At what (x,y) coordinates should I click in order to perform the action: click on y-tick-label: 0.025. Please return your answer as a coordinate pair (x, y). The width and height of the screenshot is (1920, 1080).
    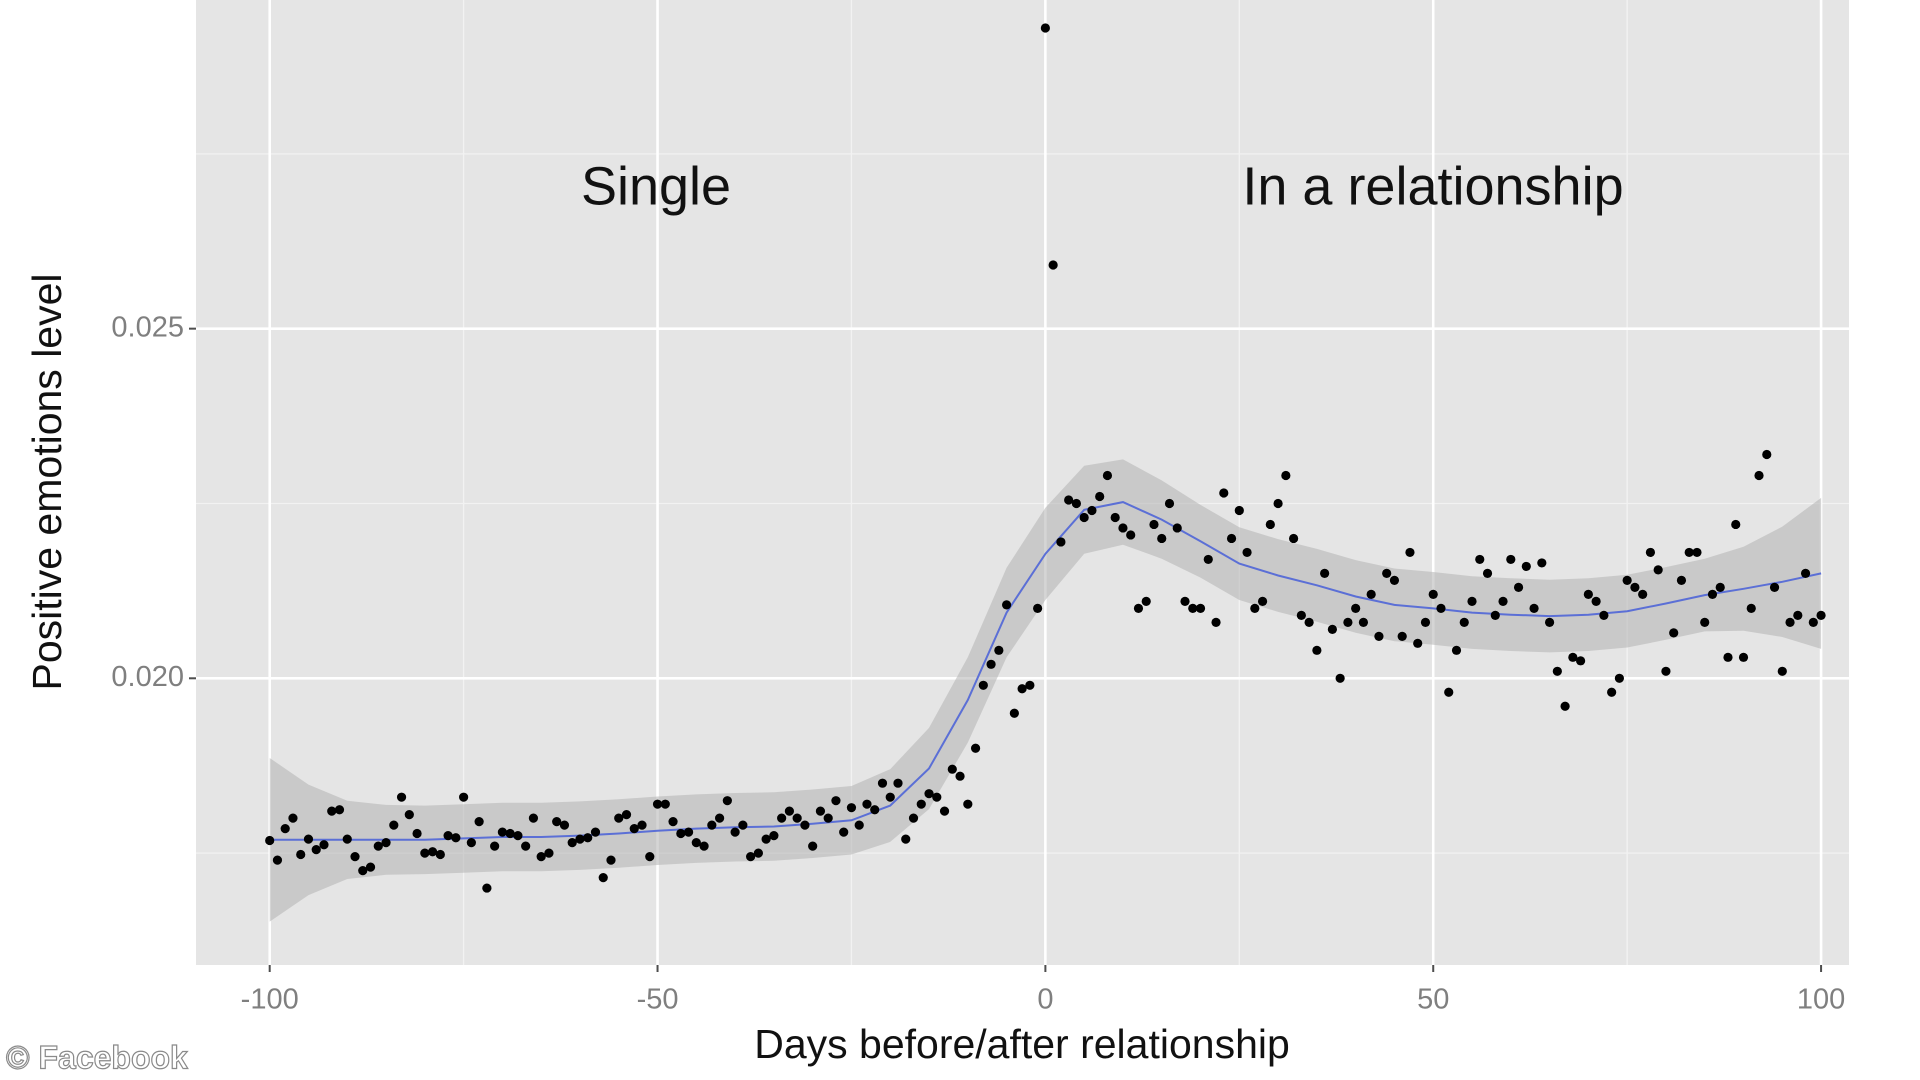
    Looking at the image, I should click on (147, 327).